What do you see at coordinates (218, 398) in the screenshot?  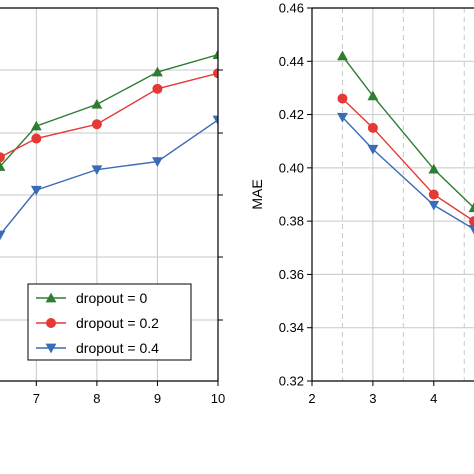 I see `x-tick-label: 10` at bounding box center [218, 398].